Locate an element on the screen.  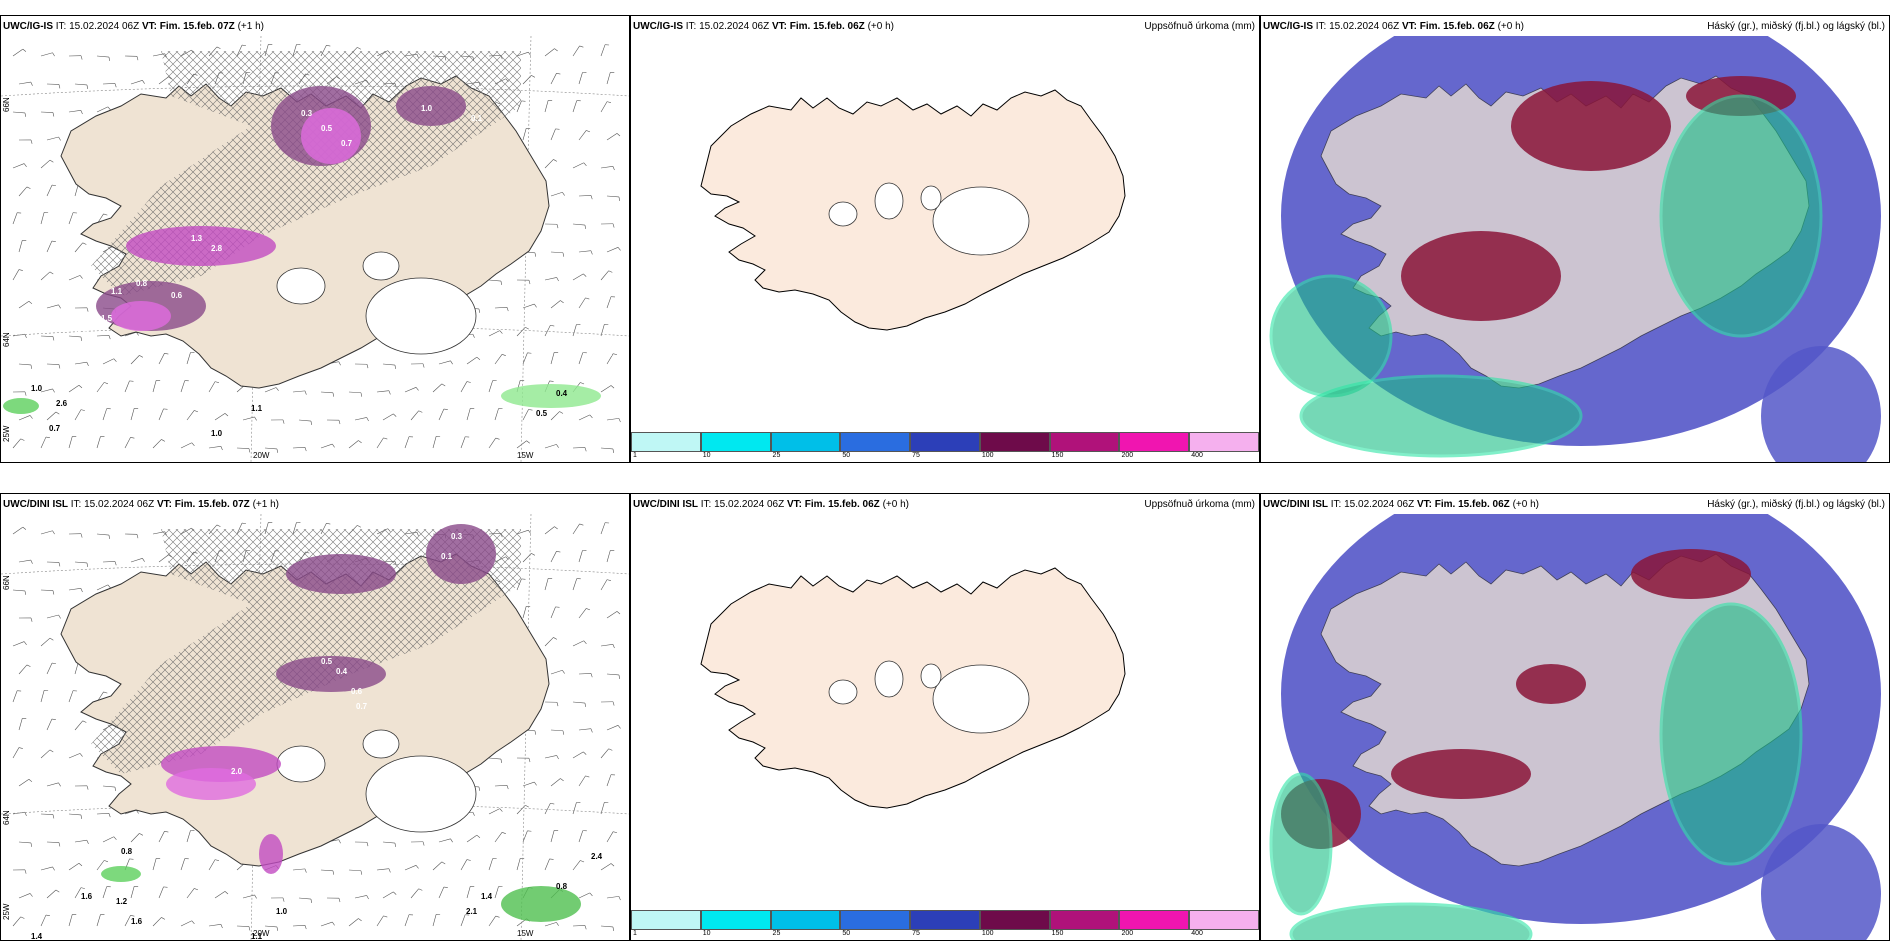
colorbar-tick: 400 is located at coordinates (1197, 455).